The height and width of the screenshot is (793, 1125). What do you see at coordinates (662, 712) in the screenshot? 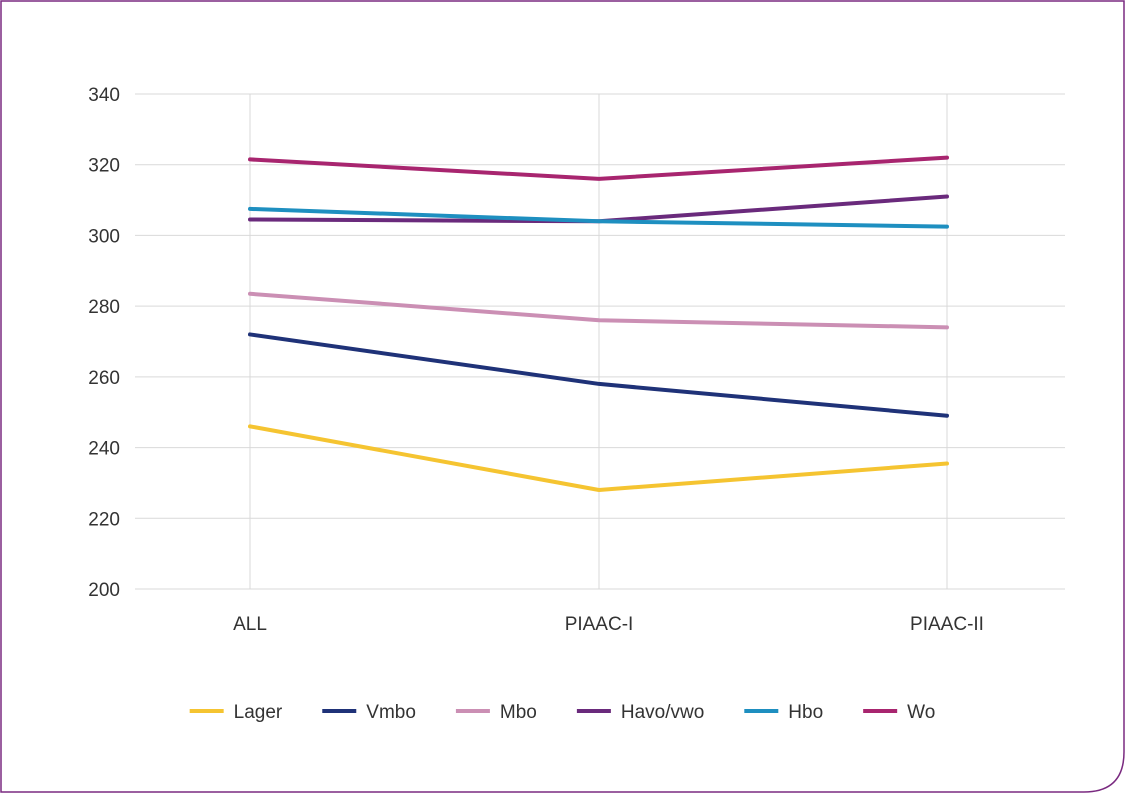
I see `legend-label-havo-vwo: Havo/vwo` at bounding box center [662, 712].